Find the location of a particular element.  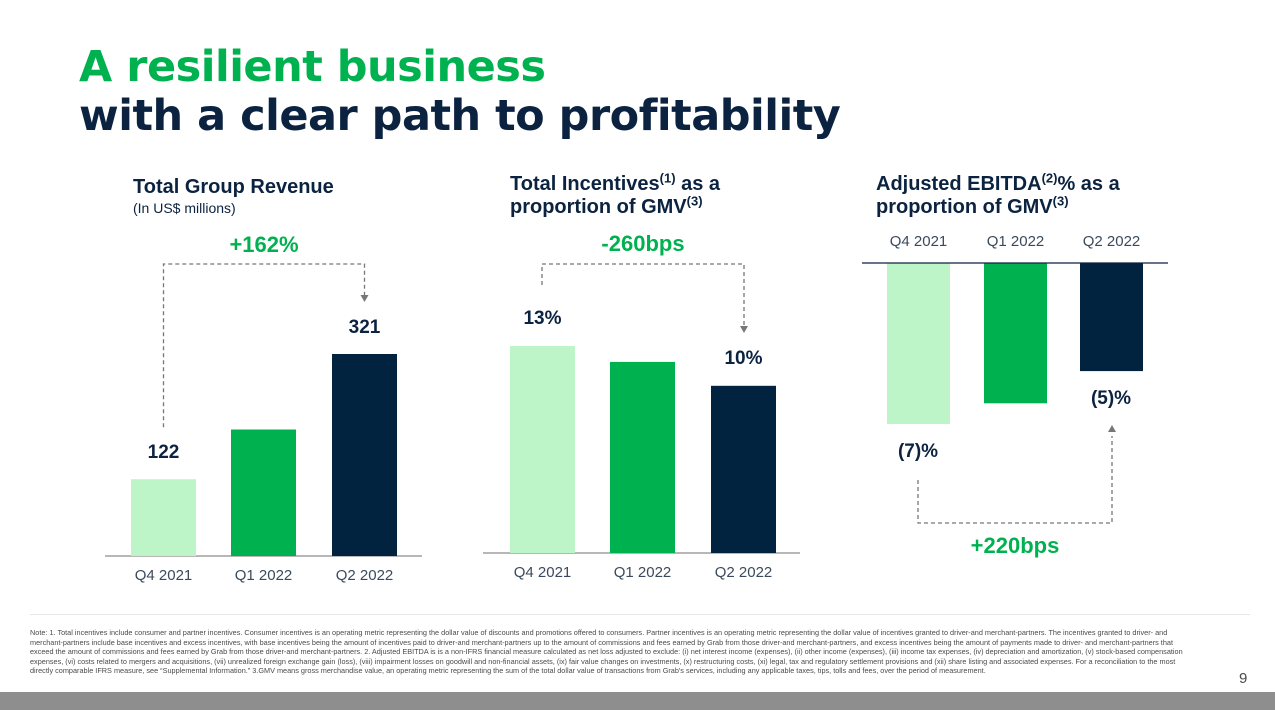

incentives-tick-label: Q4 2021 is located at coordinates (543, 572).